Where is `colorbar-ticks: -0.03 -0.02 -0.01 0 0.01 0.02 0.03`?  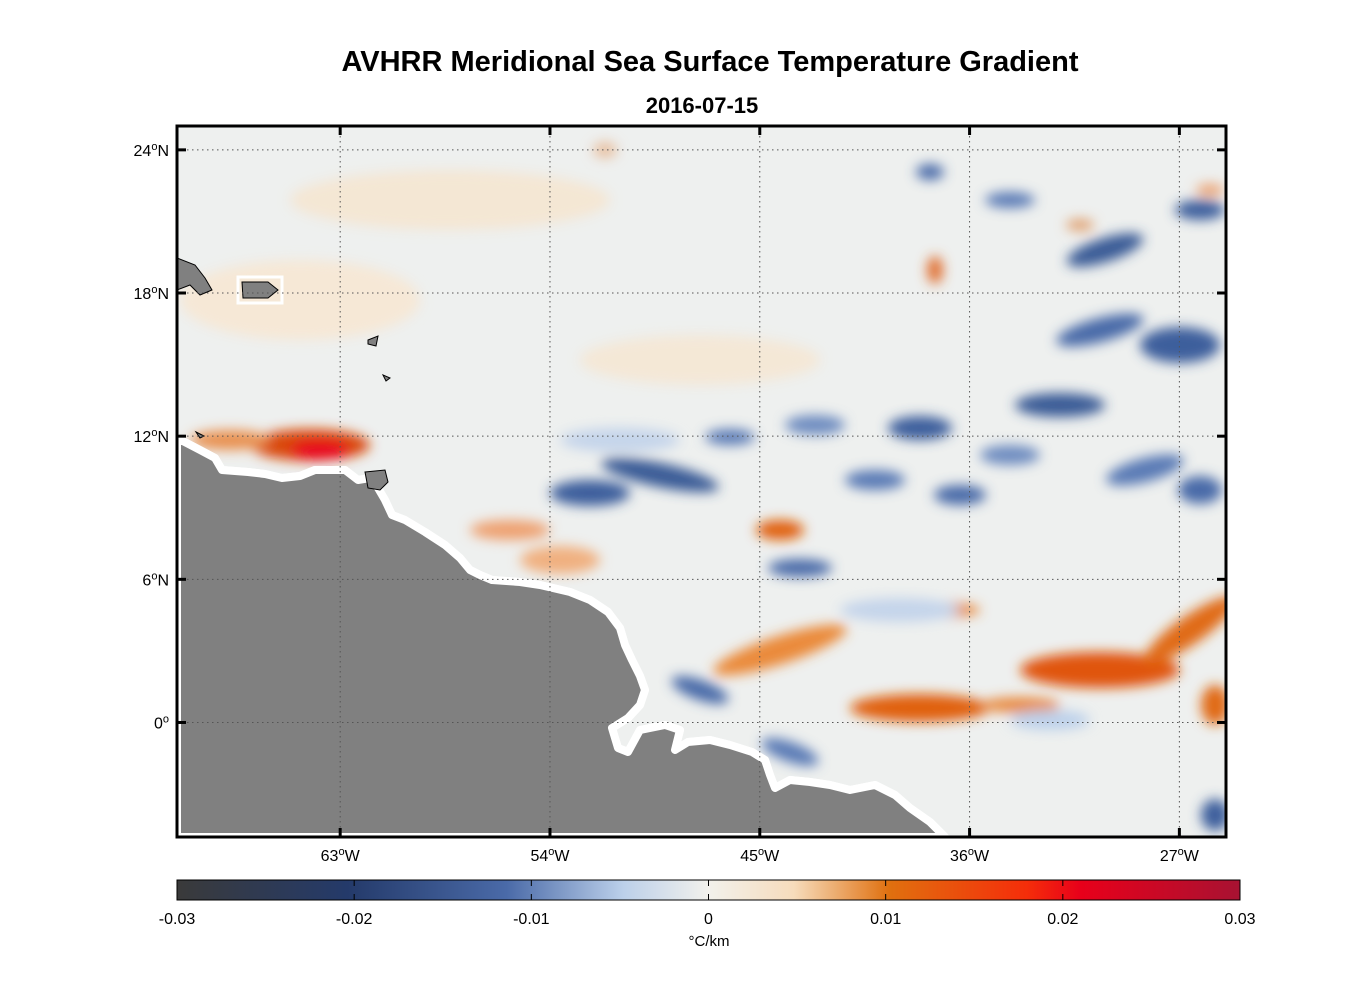
colorbar-ticks: -0.03 -0.02 -0.01 0 0.01 0.02 0.03 is located at coordinates (707, 904).